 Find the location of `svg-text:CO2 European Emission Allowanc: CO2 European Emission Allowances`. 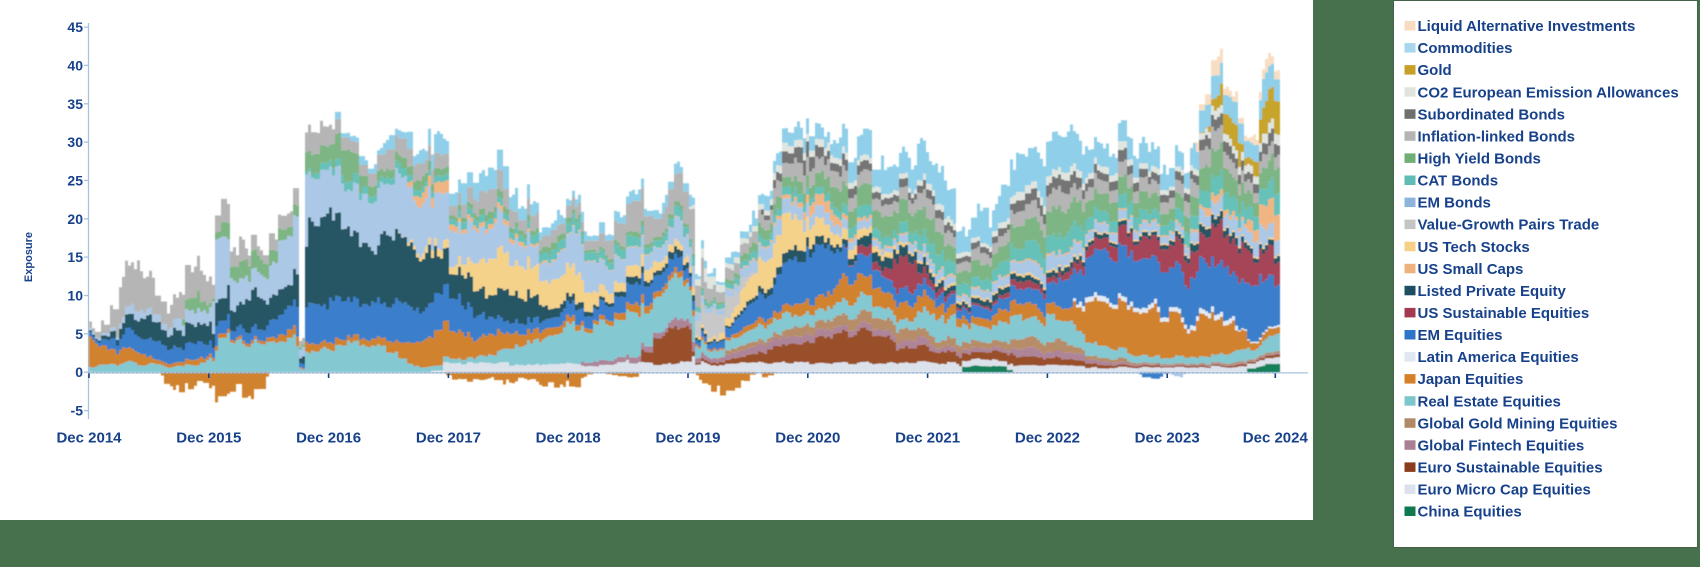

svg-text:CO2 European Emission Allowanc: CO2 European Emission Allowances is located at coordinates (1548, 92).